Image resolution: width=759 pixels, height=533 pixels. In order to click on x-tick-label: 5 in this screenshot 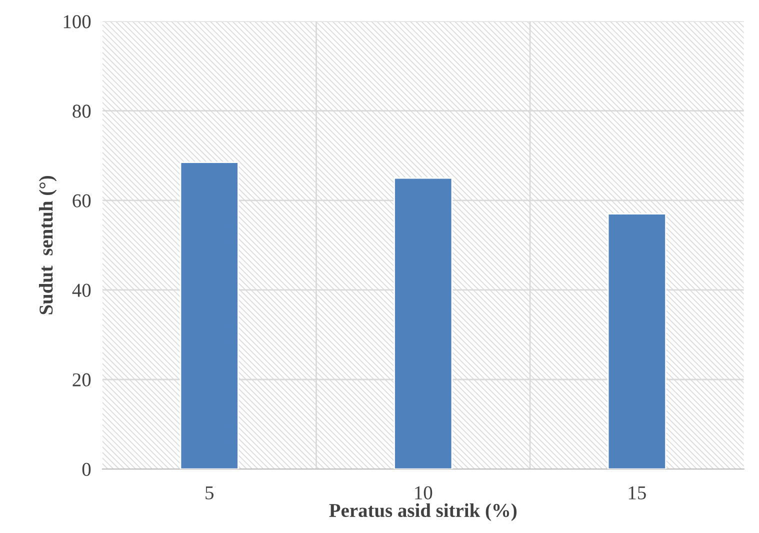, I will do `click(210, 493)`.